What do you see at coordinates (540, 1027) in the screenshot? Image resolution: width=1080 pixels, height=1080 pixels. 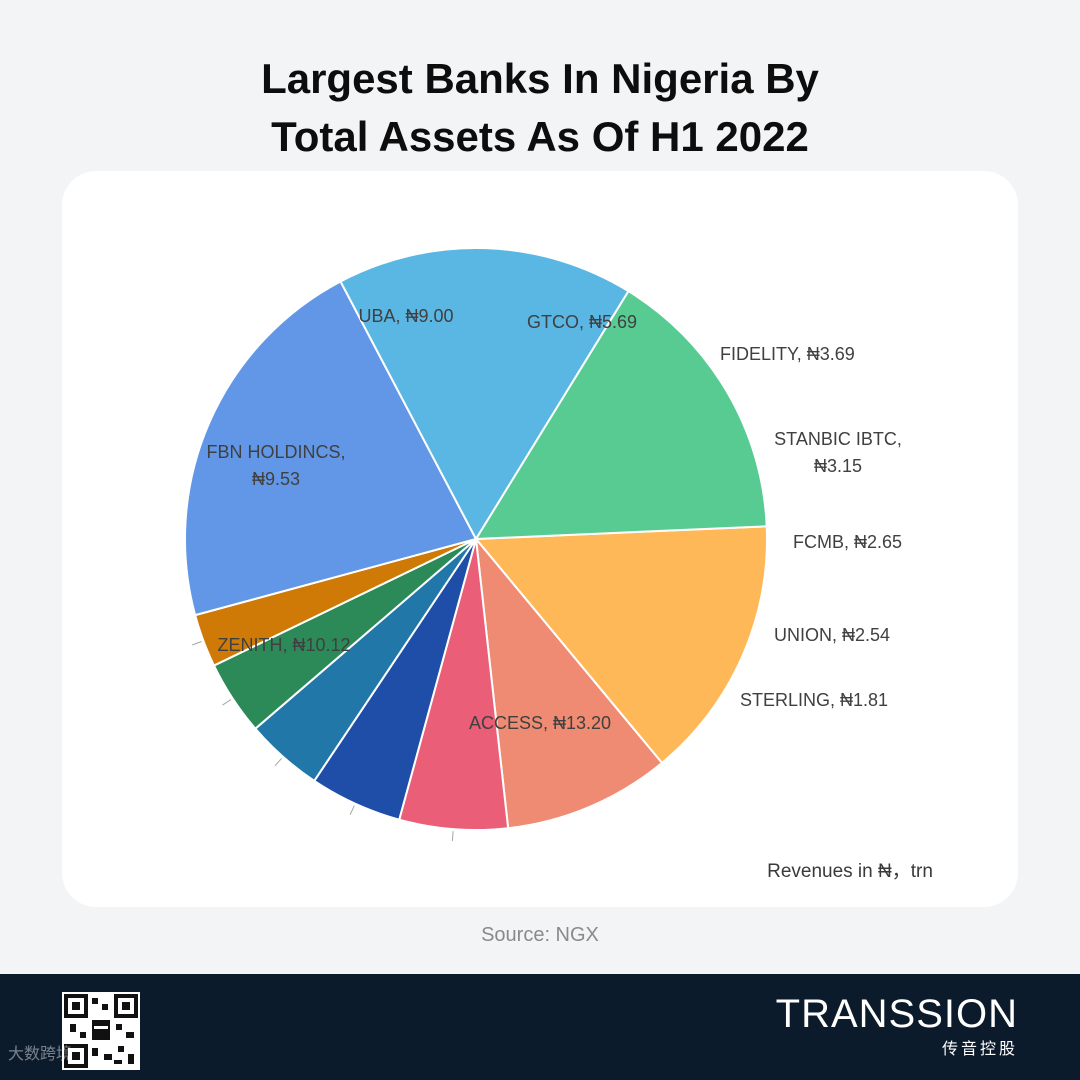 I see `footer-bar: 大数跨境 TRANSSION 传音控股` at bounding box center [540, 1027].